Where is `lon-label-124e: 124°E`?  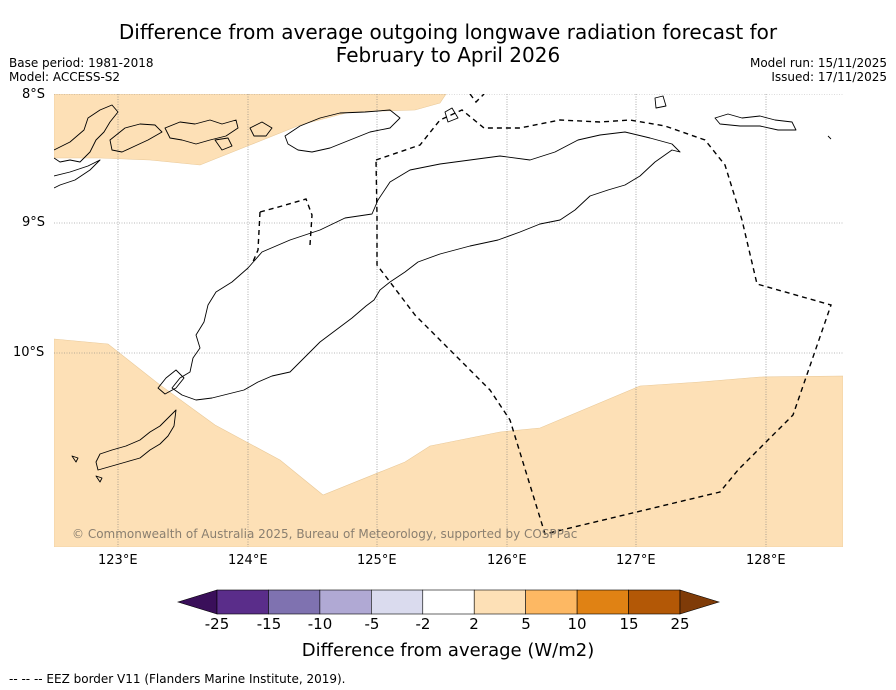 lon-label-124e: 124°E is located at coordinates (248, 560).